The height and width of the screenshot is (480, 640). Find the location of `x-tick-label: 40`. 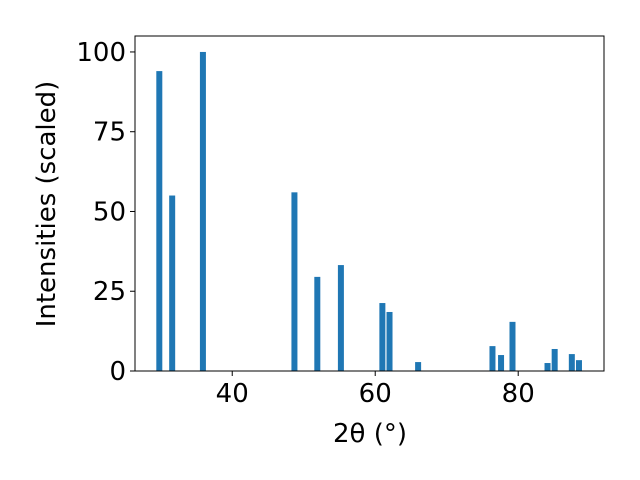

x-tick-label: 40 is located at coordinates (232, 394).